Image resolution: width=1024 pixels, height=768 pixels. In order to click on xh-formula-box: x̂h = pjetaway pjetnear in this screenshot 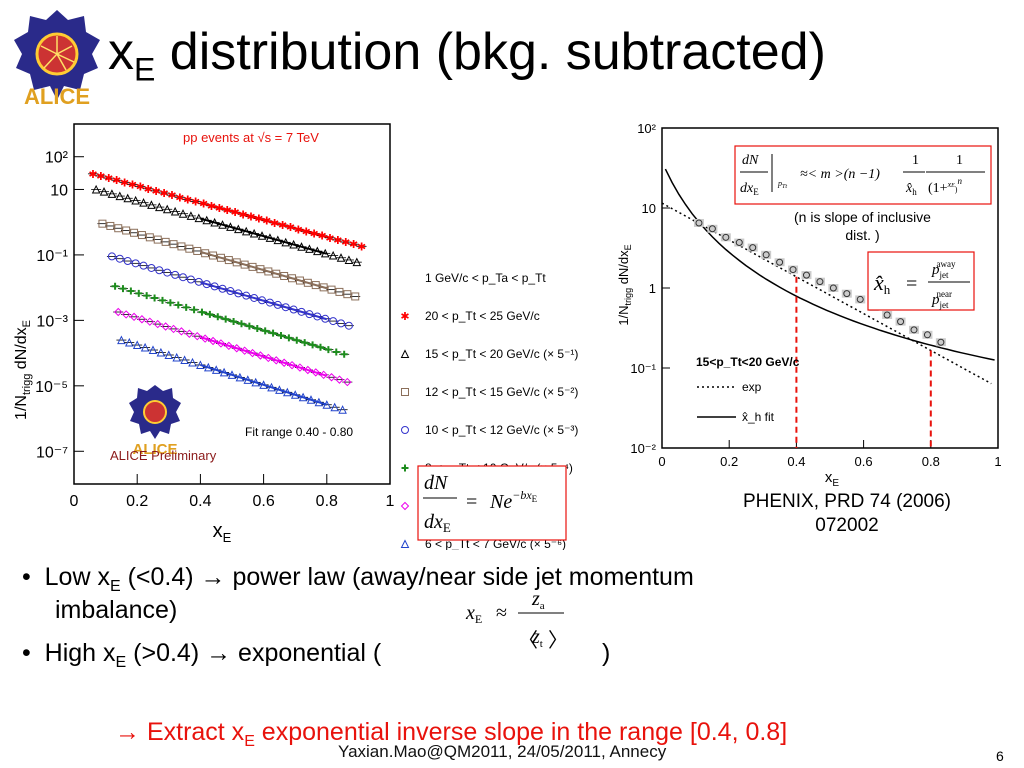, I will do `click(921, 281)`.